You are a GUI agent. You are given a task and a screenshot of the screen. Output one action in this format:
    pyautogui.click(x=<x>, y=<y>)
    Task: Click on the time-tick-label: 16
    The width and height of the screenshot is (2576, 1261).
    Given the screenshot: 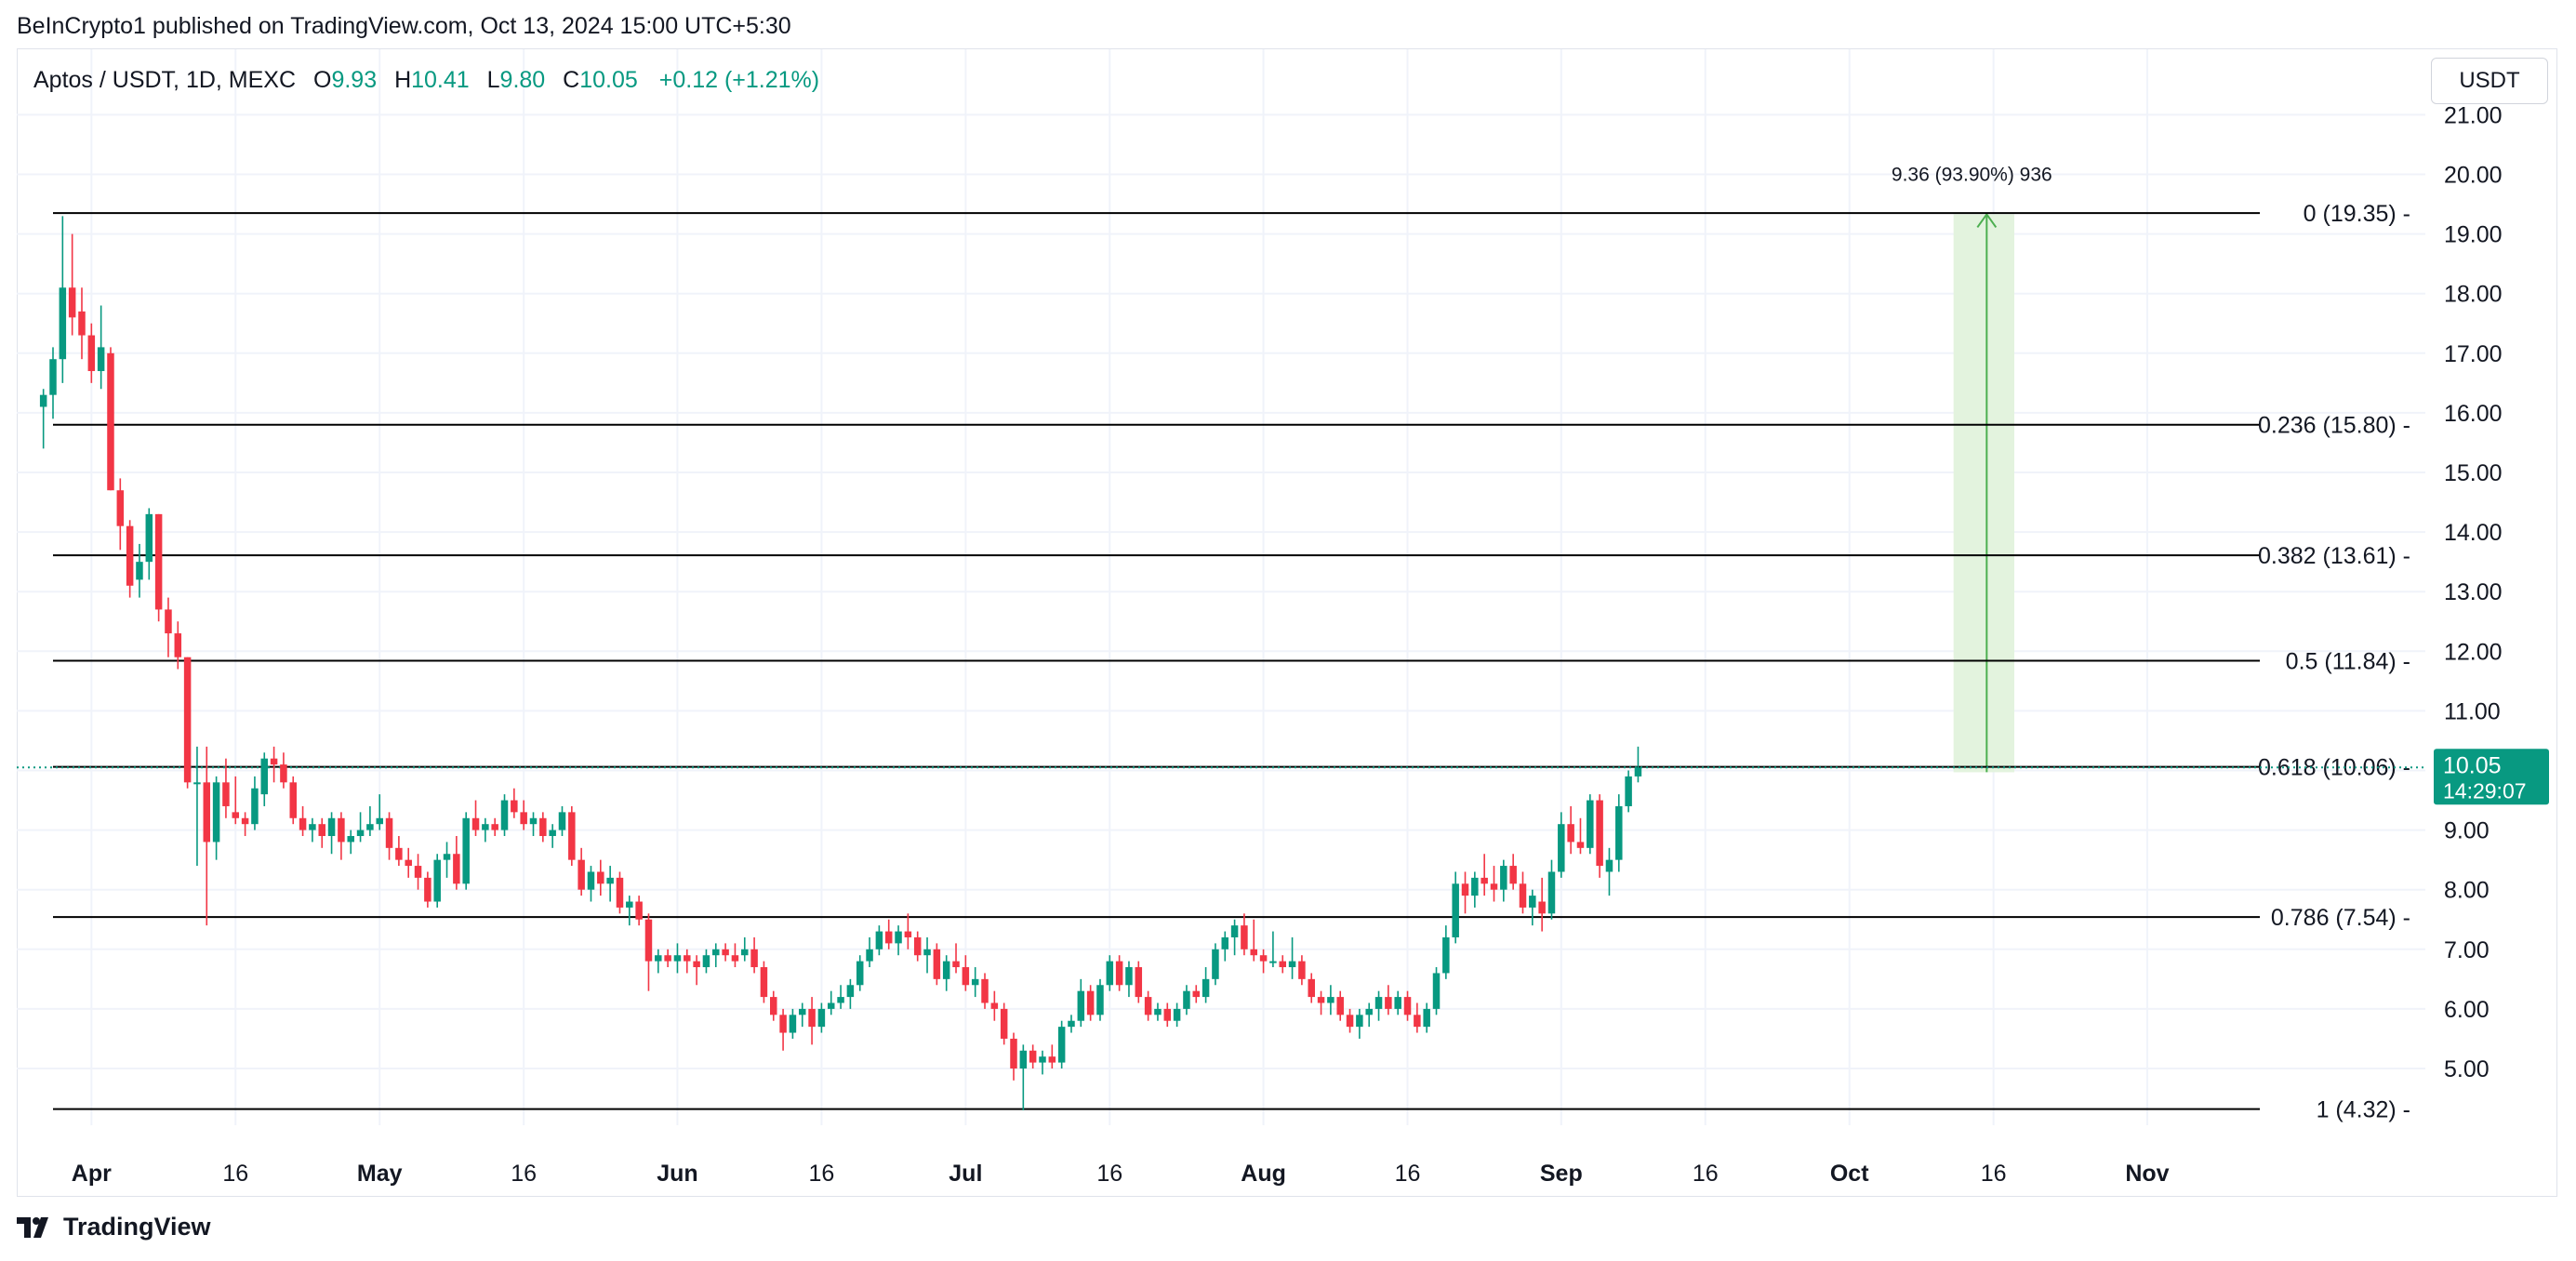 What is the action you would take?
    pyautogui.click(x=1109, y=1174)
    